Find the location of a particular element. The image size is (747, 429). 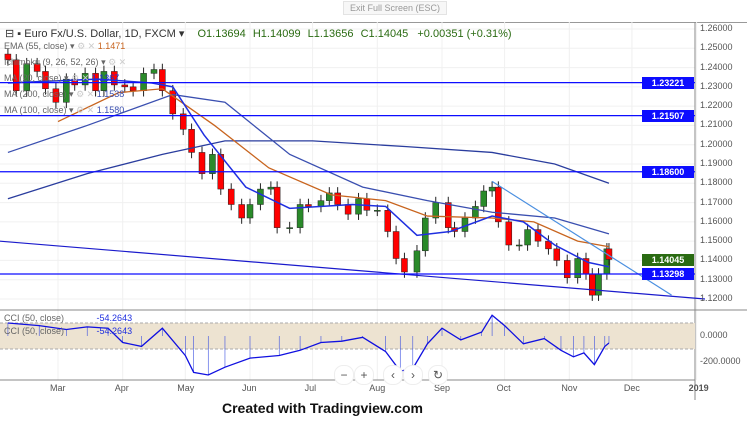

open-value: O1.13694 is located at coordinates (221, 34).